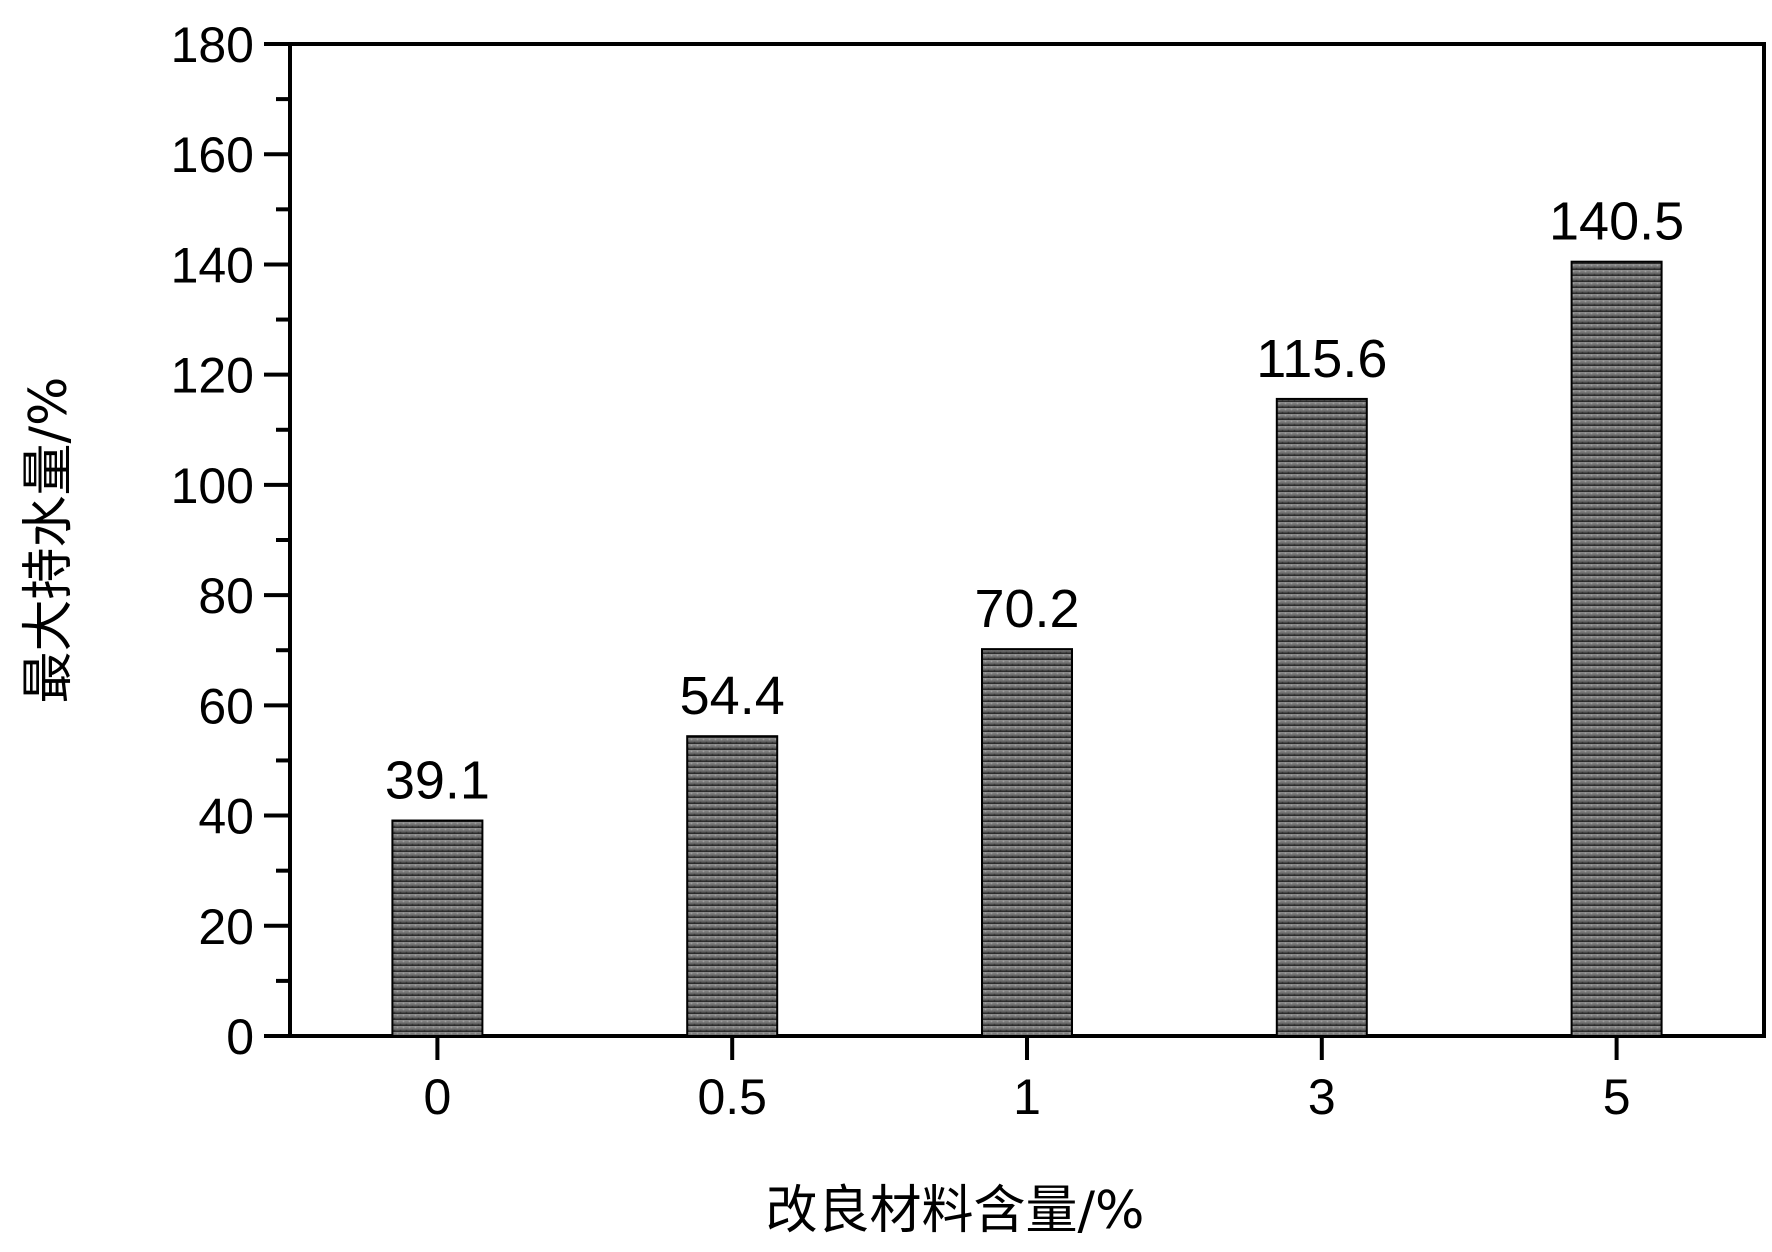 Image resolution: width=1772 pixels, height=1252 pixels. Describe the element at coordinates (437, 1097) in the screenshot. I see `x-tick-label: 0` at that location.